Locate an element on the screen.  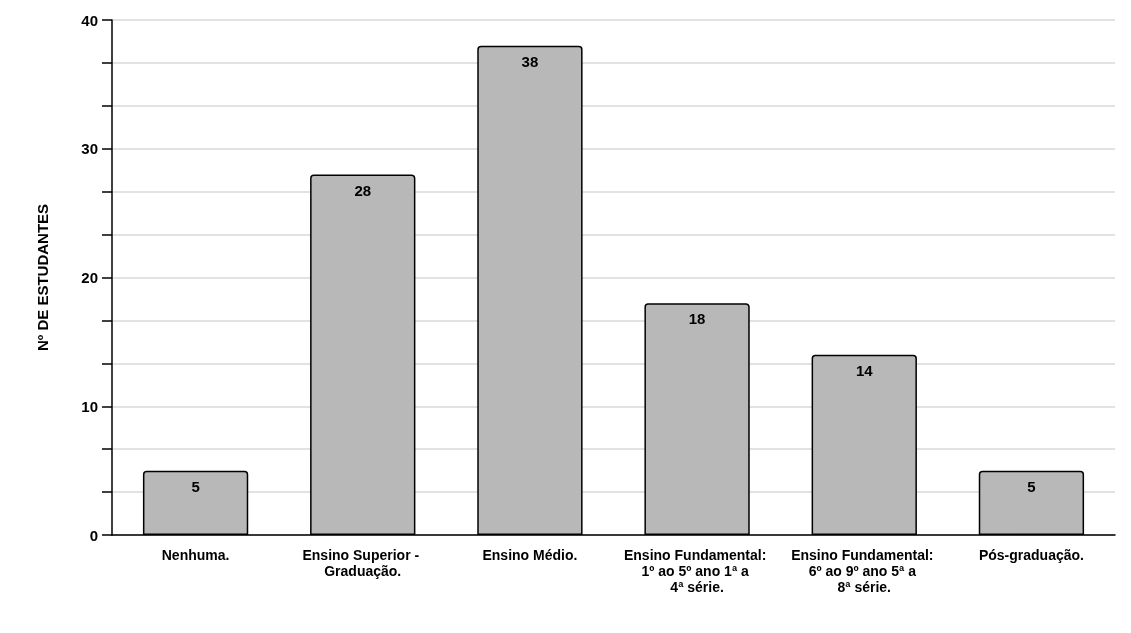
y-tick-label: 30 is located at coordinates (89, 149).